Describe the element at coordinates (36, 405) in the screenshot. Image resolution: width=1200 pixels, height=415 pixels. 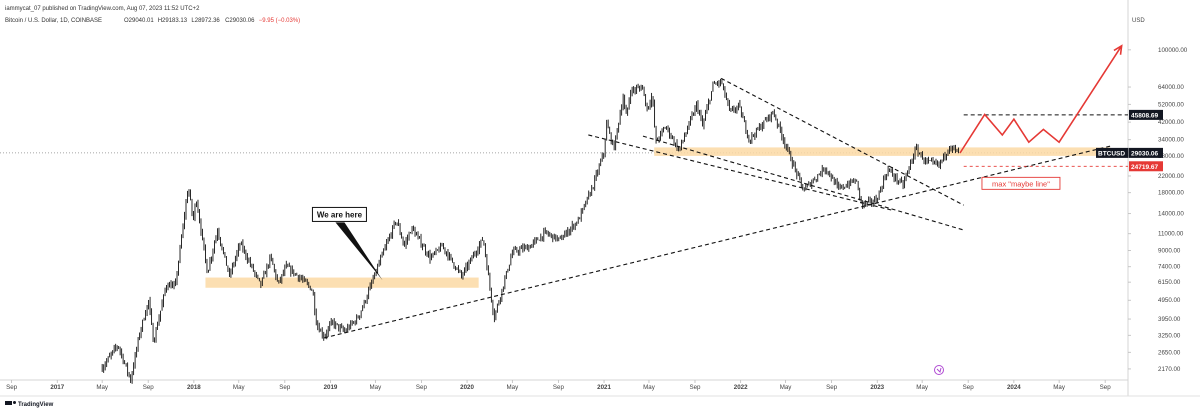
I see `footer-brand: TradingView` at that location.